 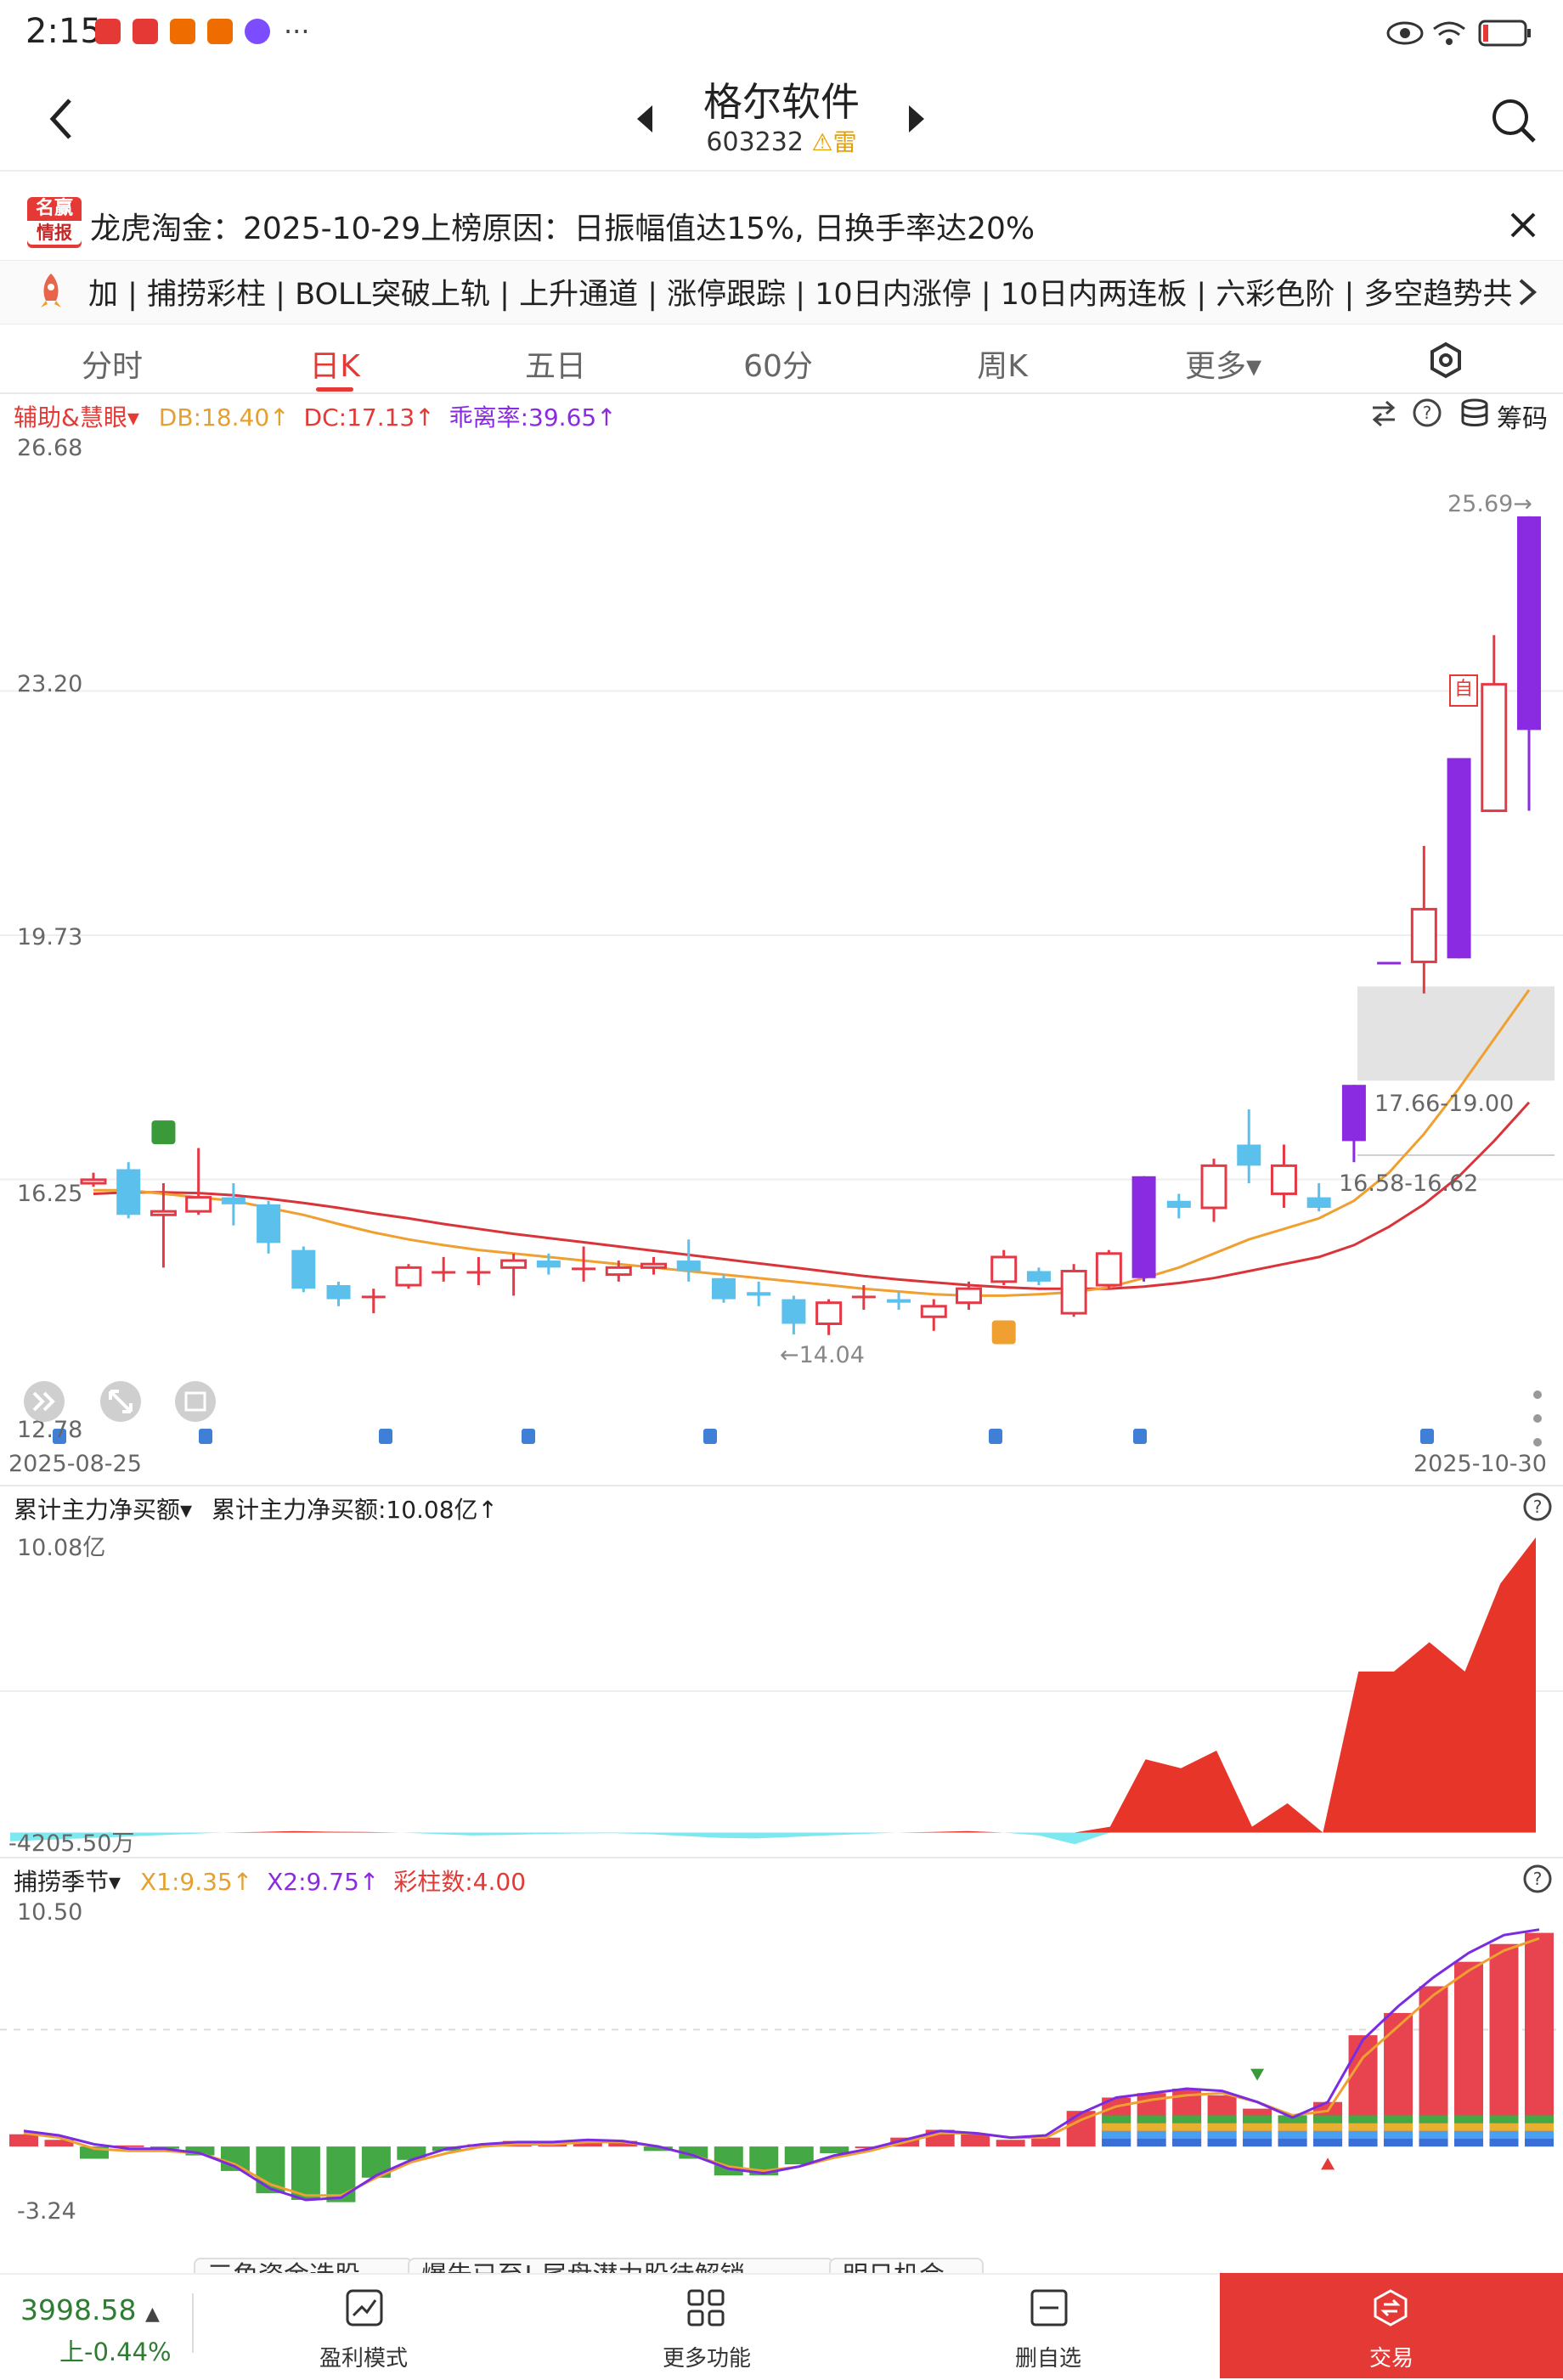 I want to click on switch-icon, so click(x=1383, y=414).